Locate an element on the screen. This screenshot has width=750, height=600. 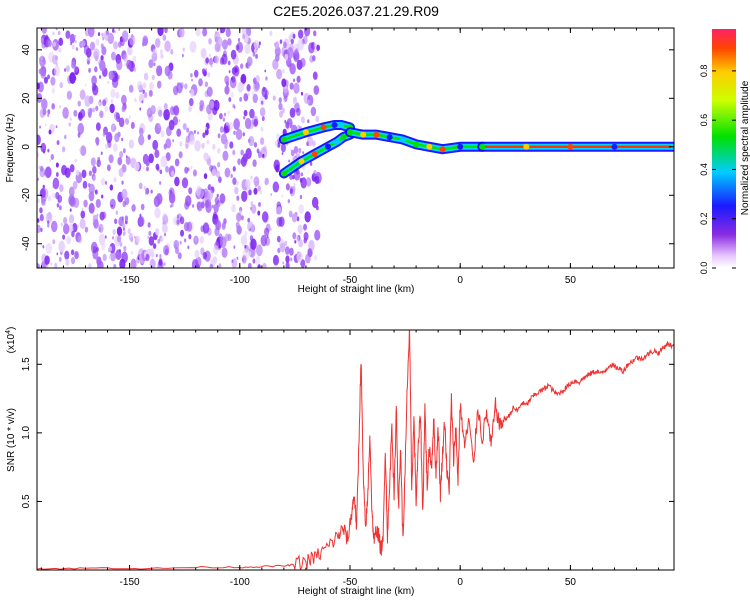
colorbar-tick-label: 0.8 is located at coordinates (704, 71).